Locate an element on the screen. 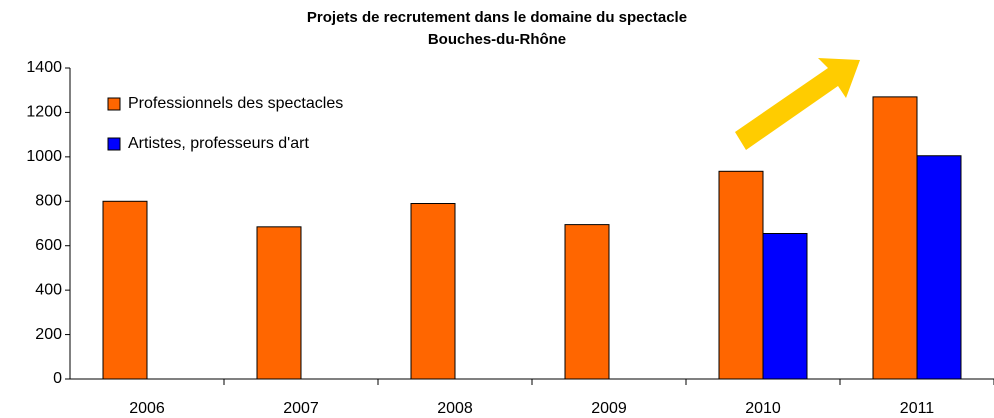  chart-subtitle: Bouches-du-Rhône is located at coordinates (497, 39).